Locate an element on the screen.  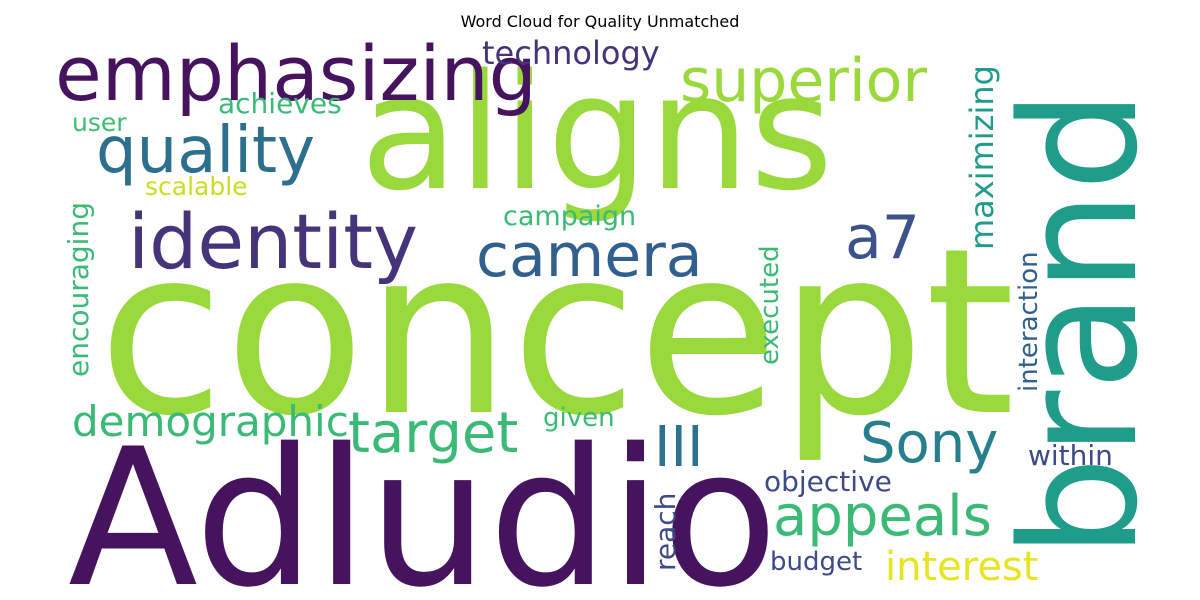
word-scalable: scalable is located at coordinates (196, 186).